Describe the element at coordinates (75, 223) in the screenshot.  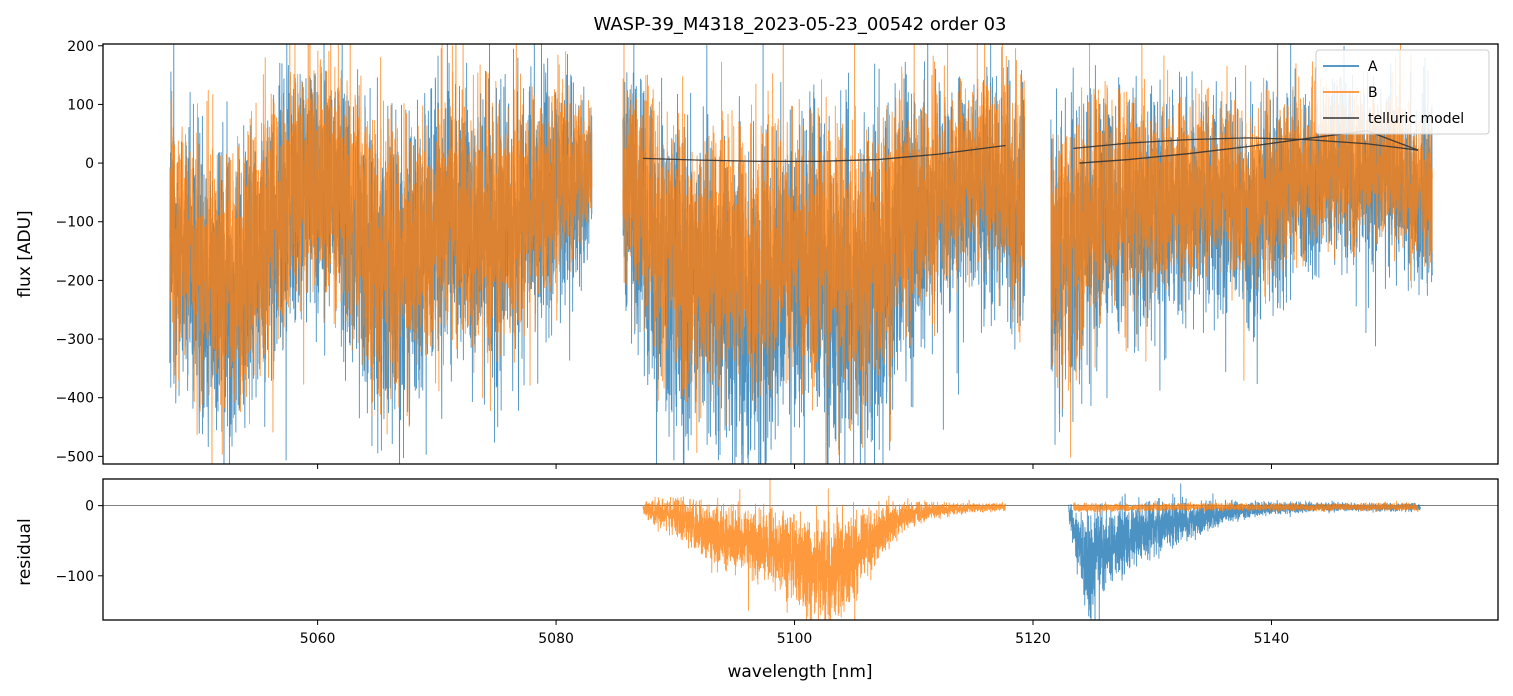
I see `top-y-tick-label: −100` at that location.